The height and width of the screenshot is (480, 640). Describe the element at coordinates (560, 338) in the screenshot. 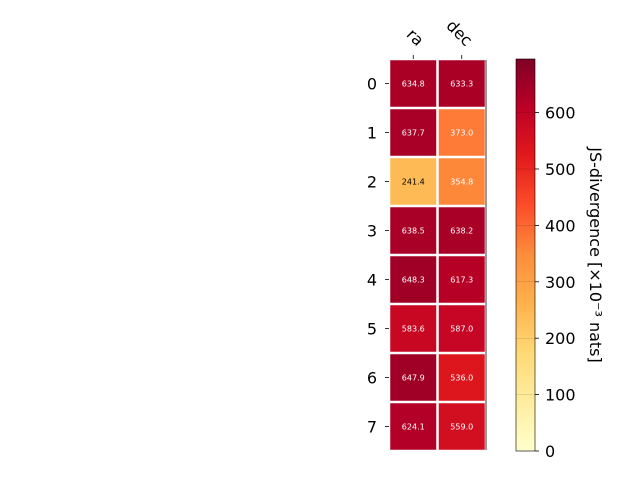

I see `colorbar-tick-label: 200` at that location.